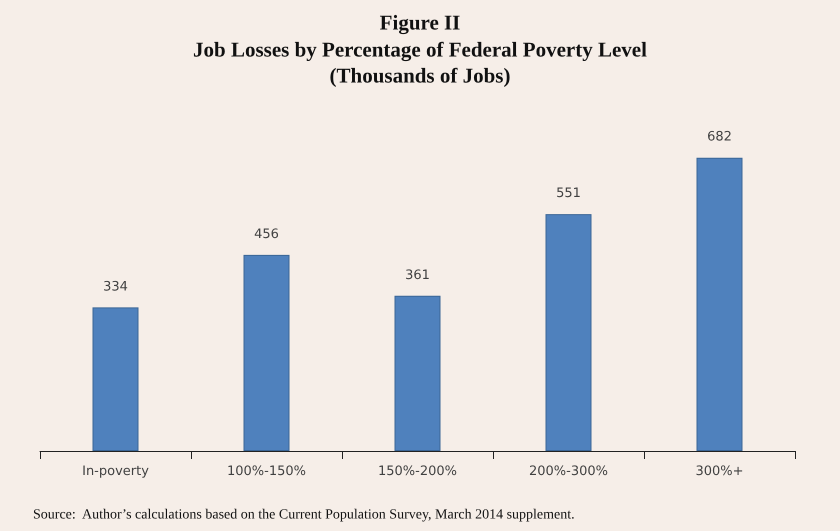  I want to click on data-label: 361, so click(417, 275).